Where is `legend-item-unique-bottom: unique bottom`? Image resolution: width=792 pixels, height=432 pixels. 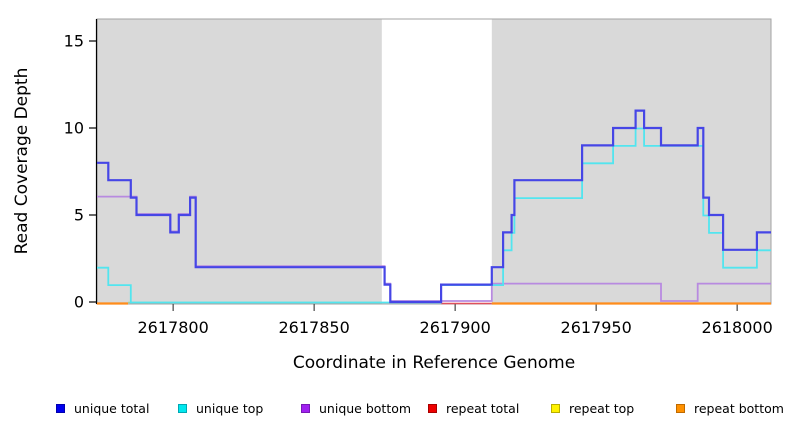
legend-item-unique-bottom: unique bottom is located at coordinates (356, 408).